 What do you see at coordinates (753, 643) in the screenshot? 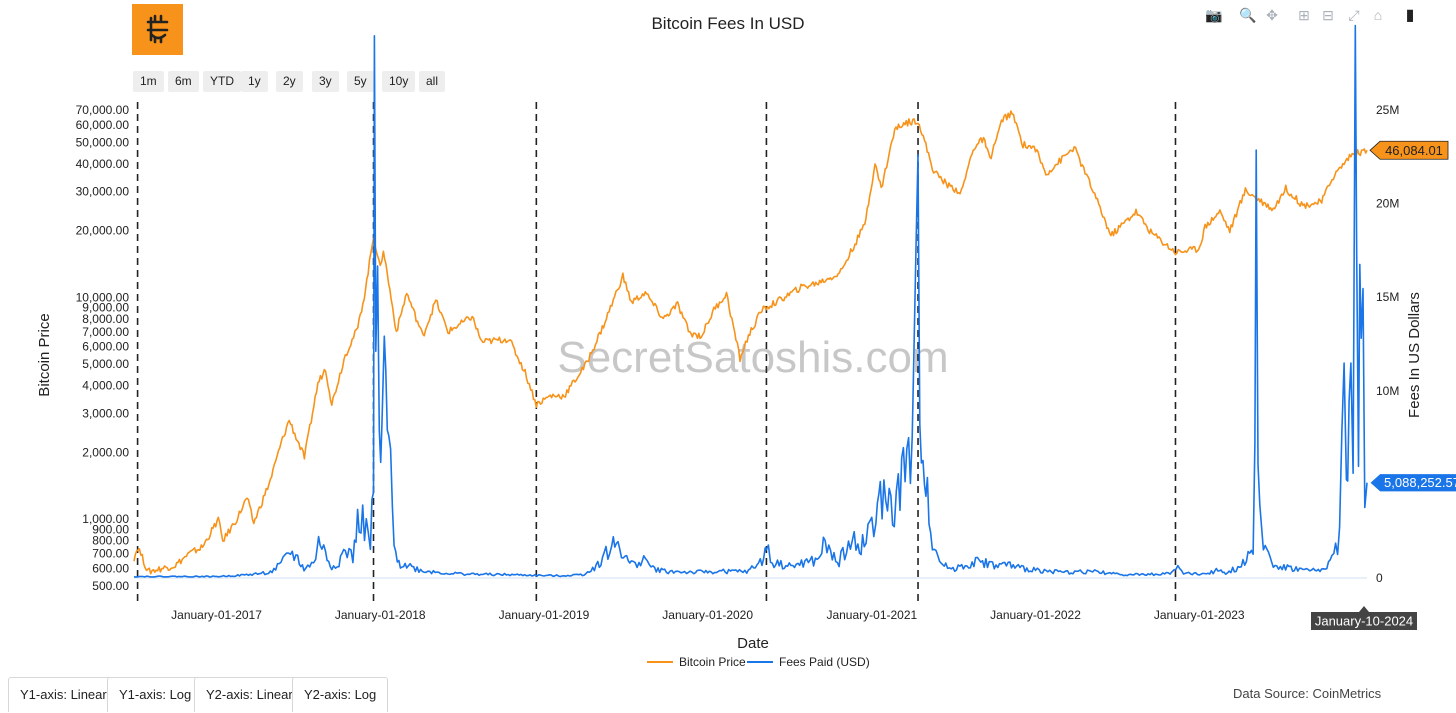
I see `x-axis-label: Date` at bounding box center [753, 643].